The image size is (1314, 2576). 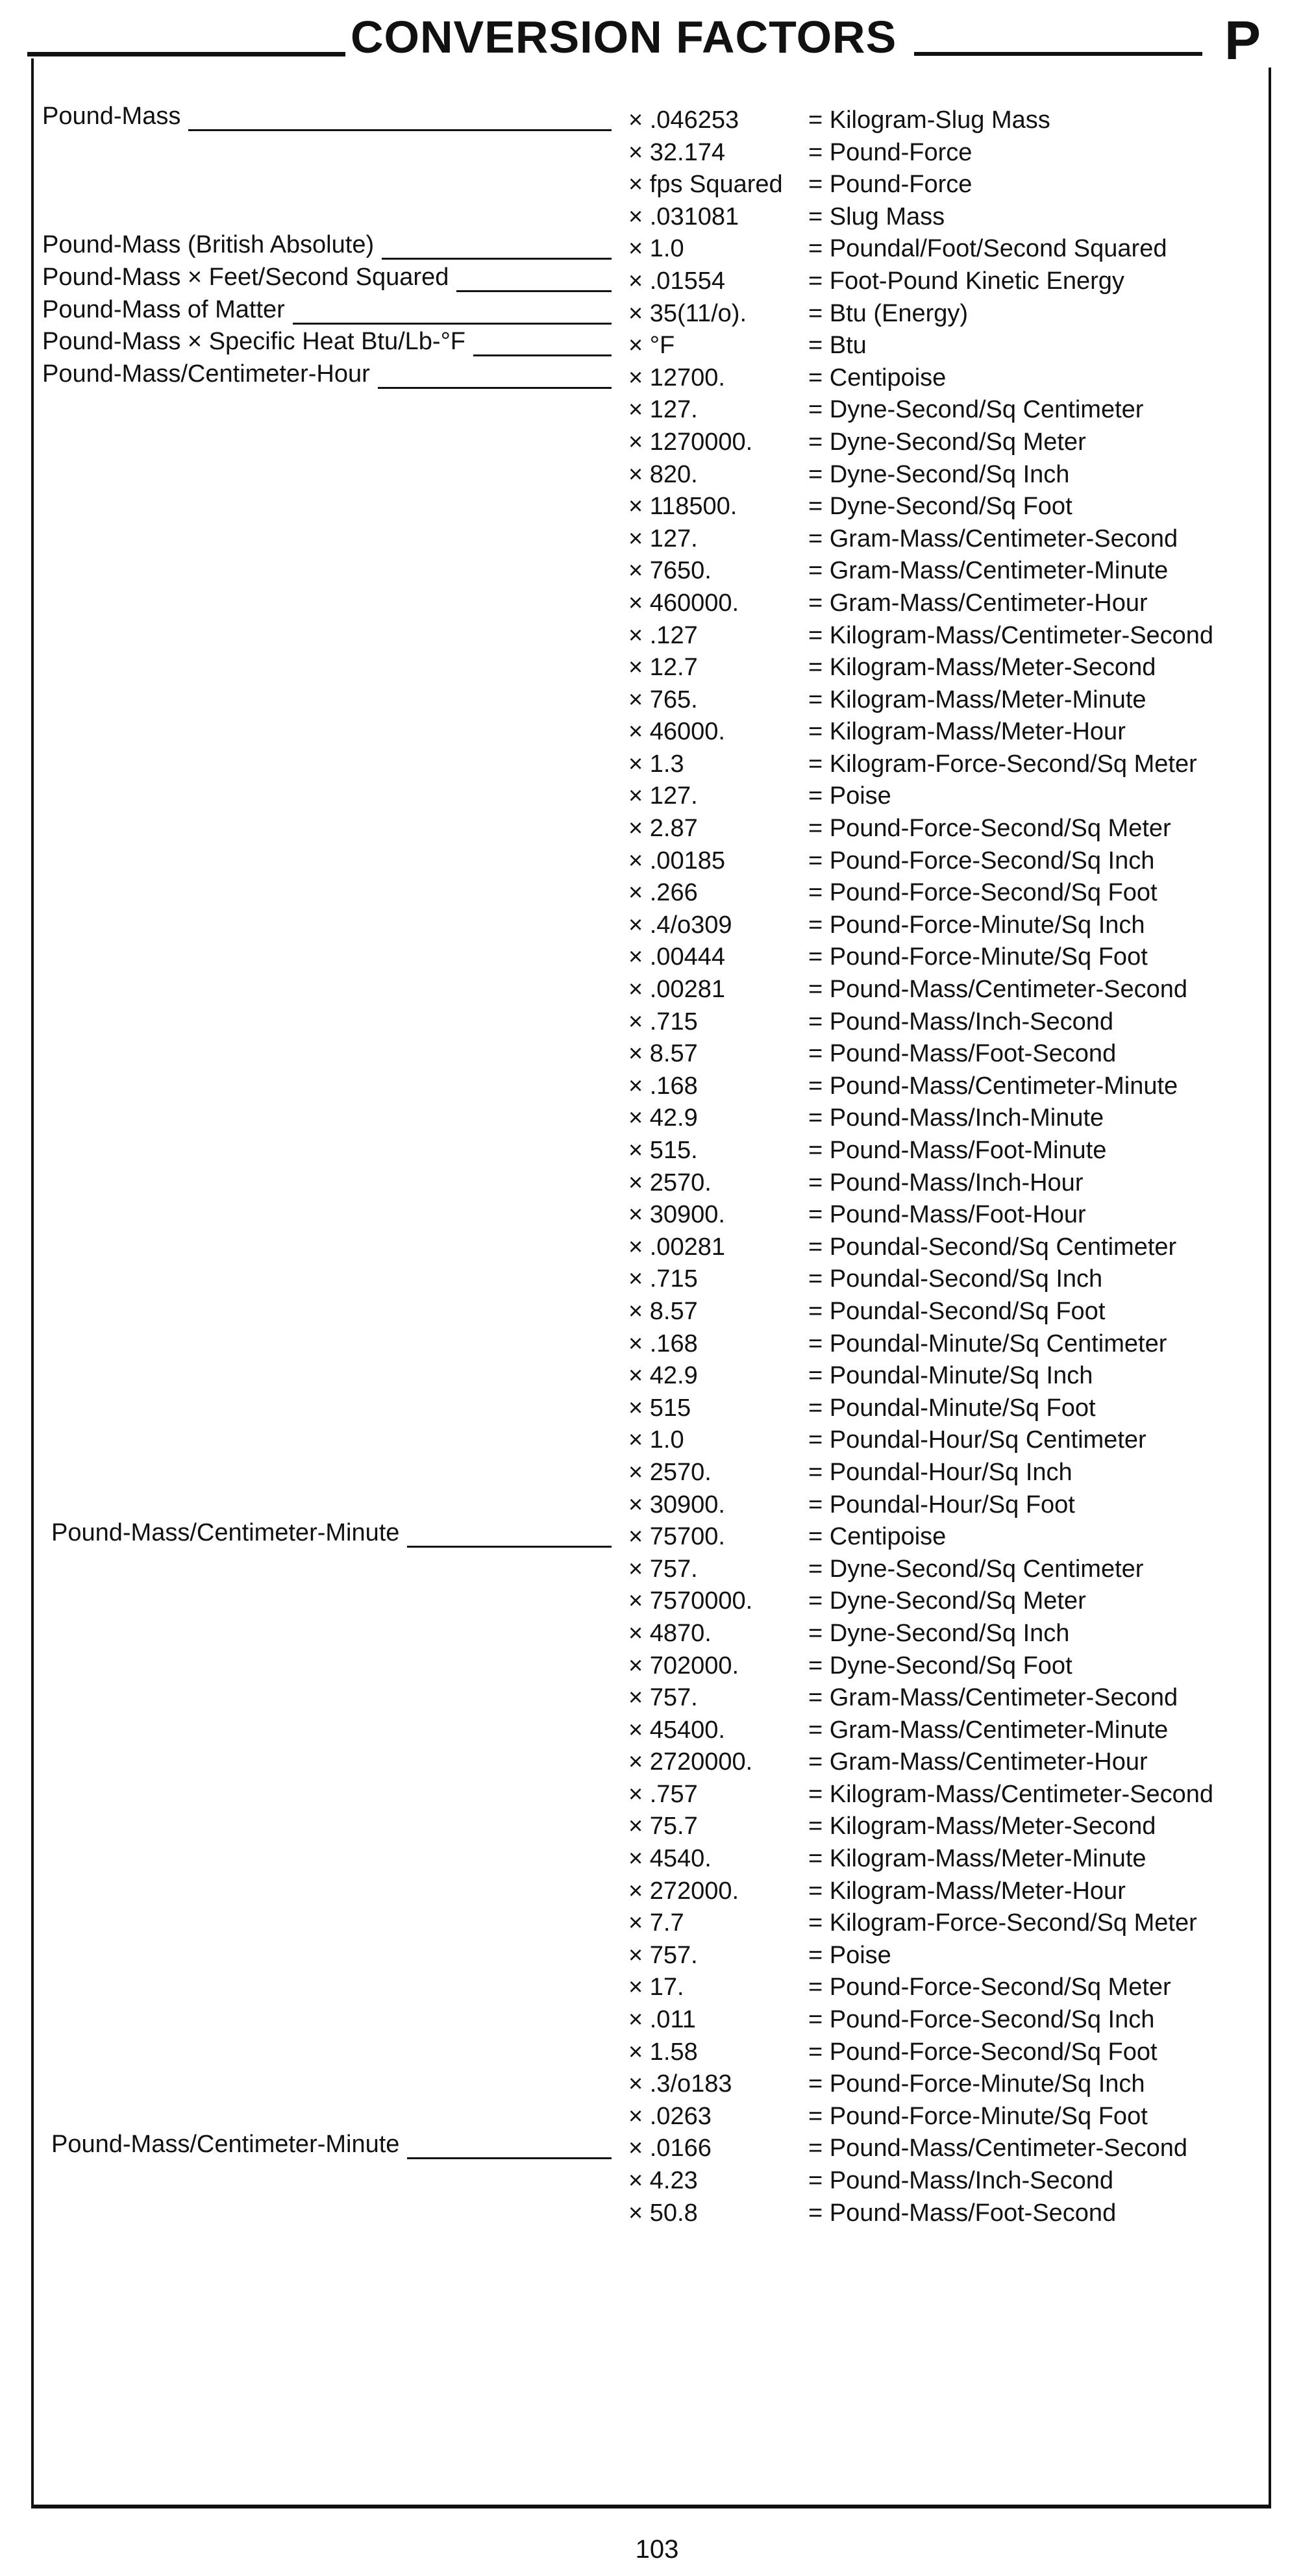 I want to click on table-row: × fps Squared = Pound-Force, so click(x=652, y=184).